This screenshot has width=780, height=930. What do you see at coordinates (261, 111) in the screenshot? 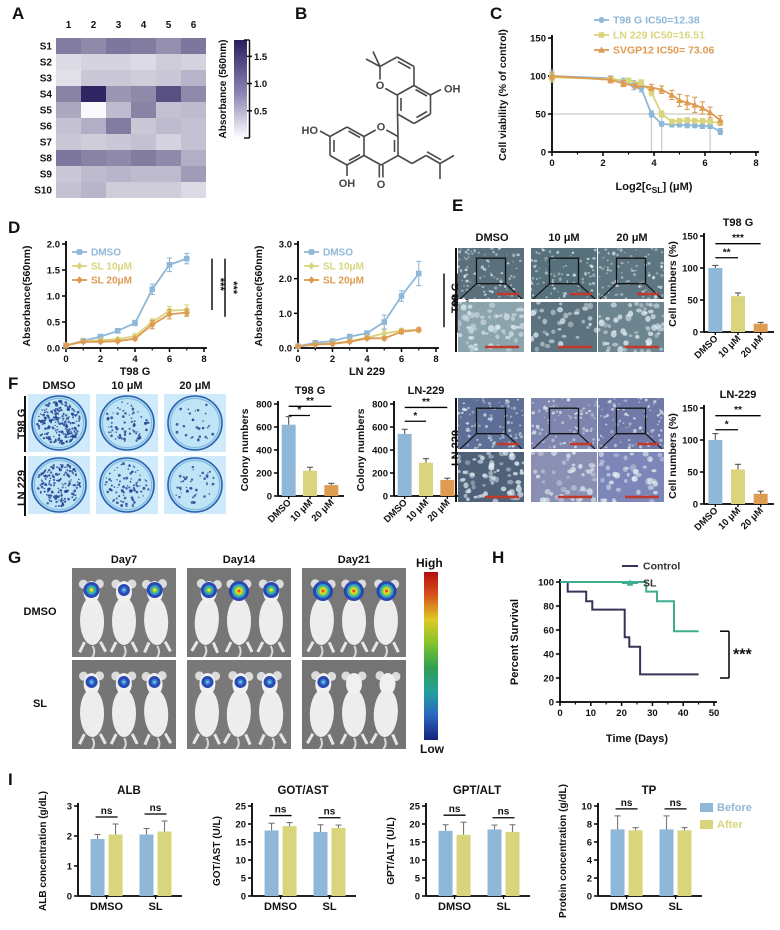
I see `svg-text: 0.5` at bounding box center [261, 111].